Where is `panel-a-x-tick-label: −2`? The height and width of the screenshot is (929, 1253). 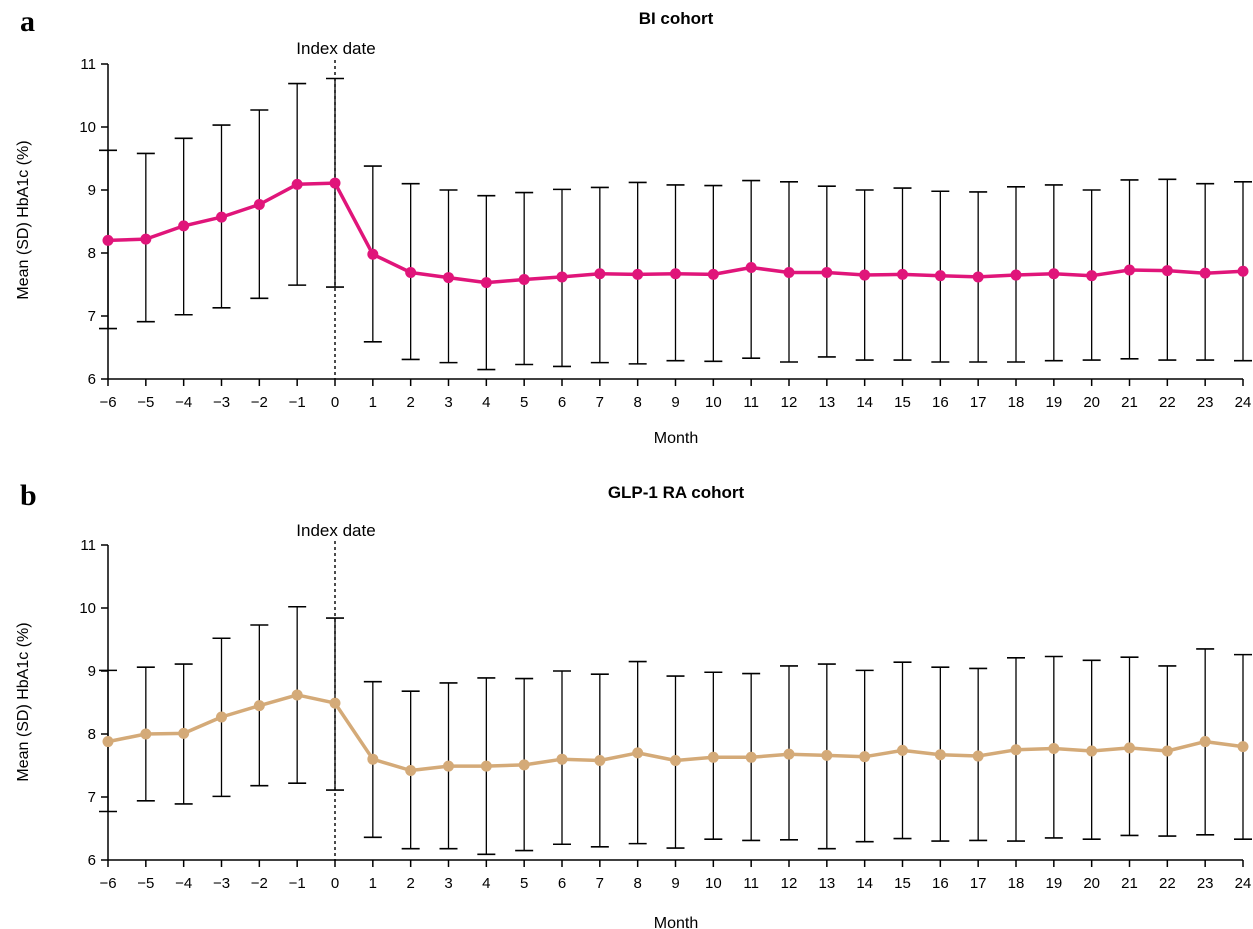 panel-a-x-tick-label: −2 is located at coordinates (259, 402).